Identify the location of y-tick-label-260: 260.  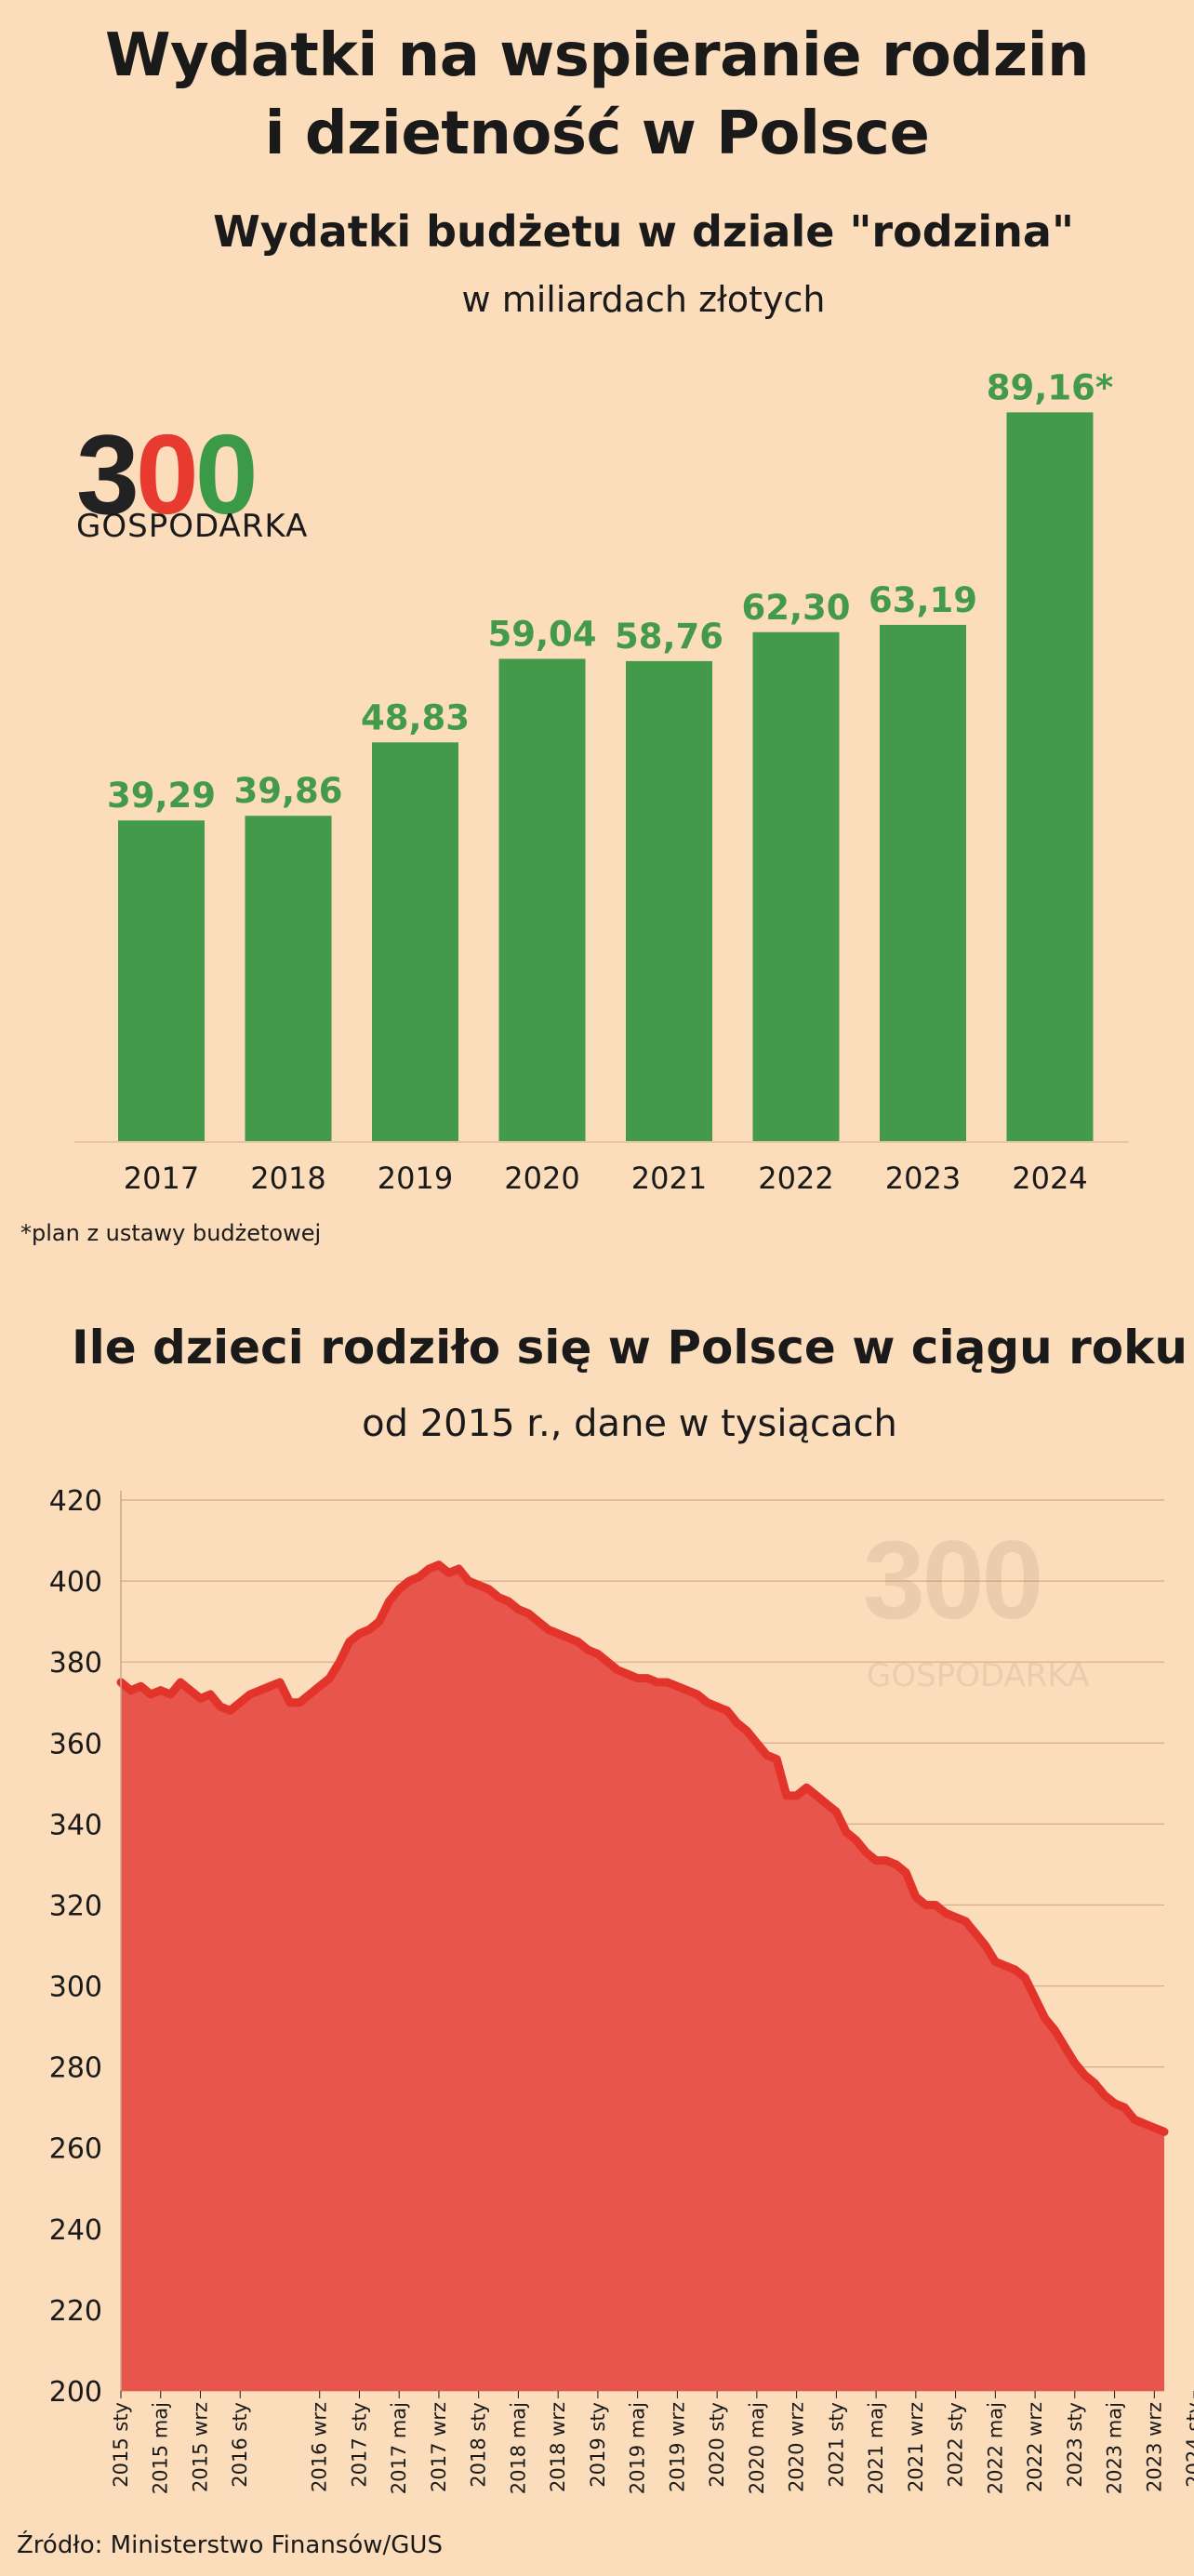
(76, 2149).